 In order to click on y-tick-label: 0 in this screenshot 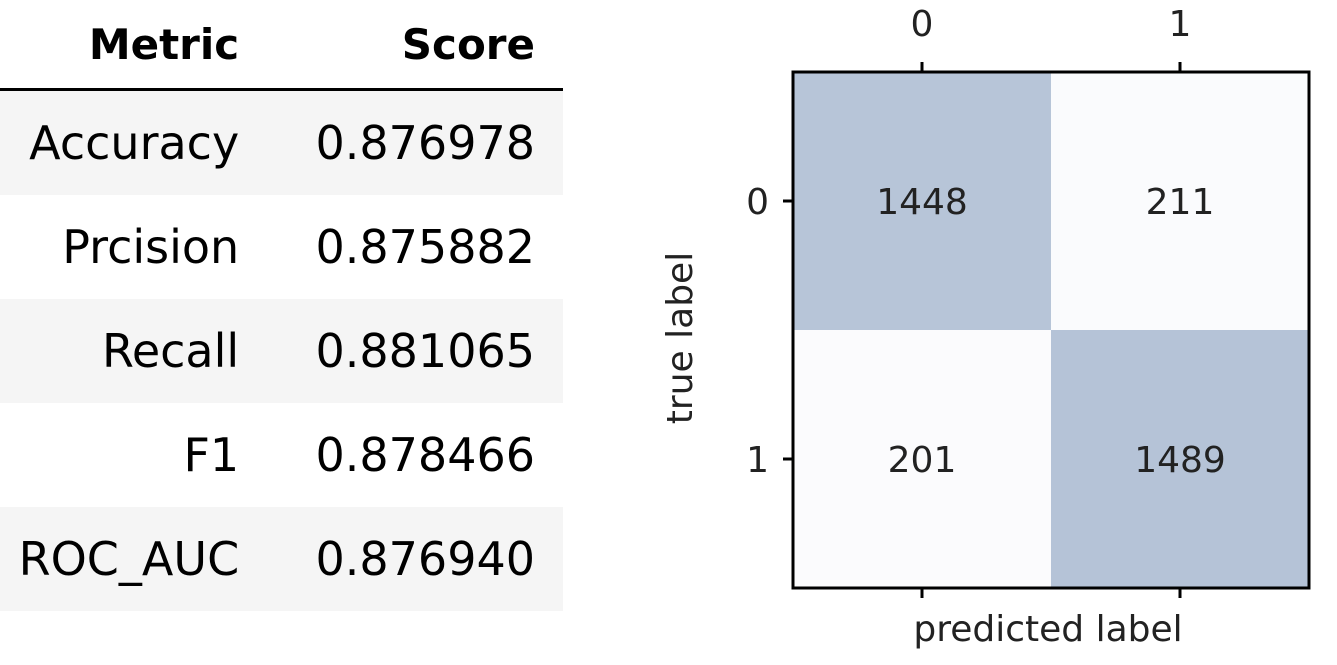, I will do `click(757, 202)`.